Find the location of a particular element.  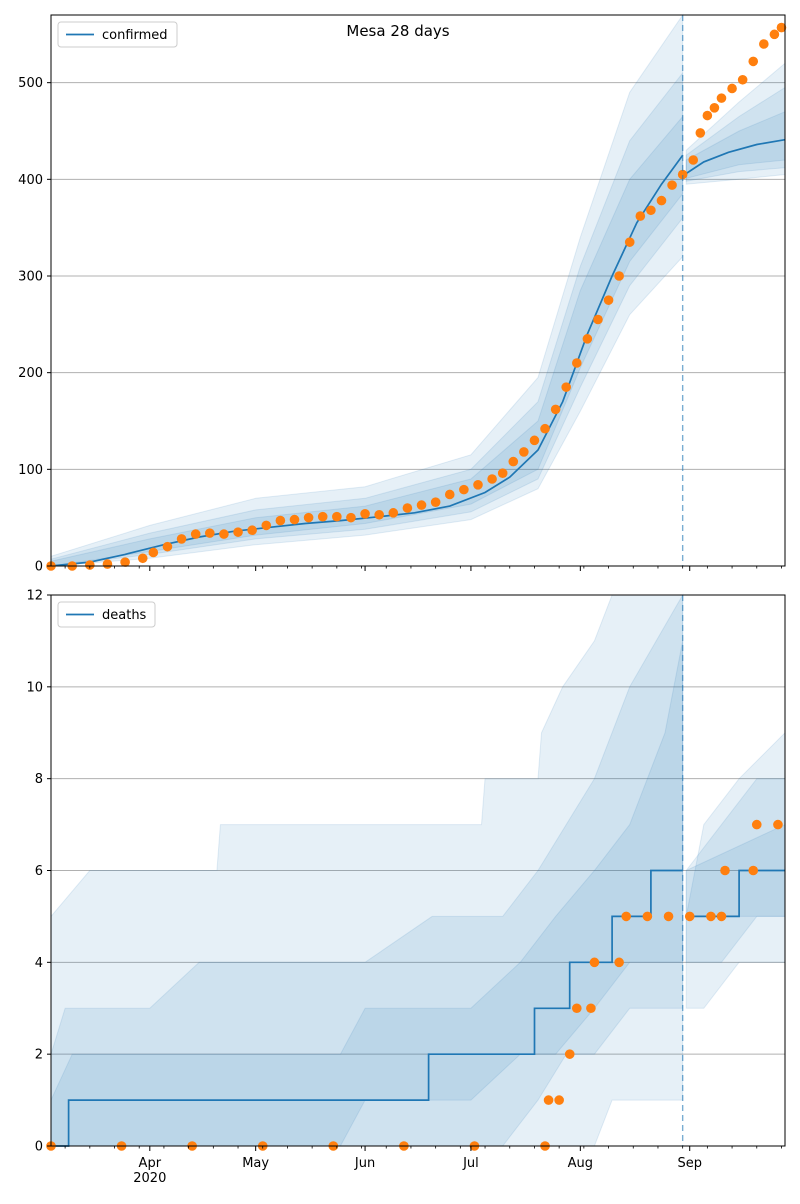

y-tick-label: 100 is located at coordinates (30, 470).